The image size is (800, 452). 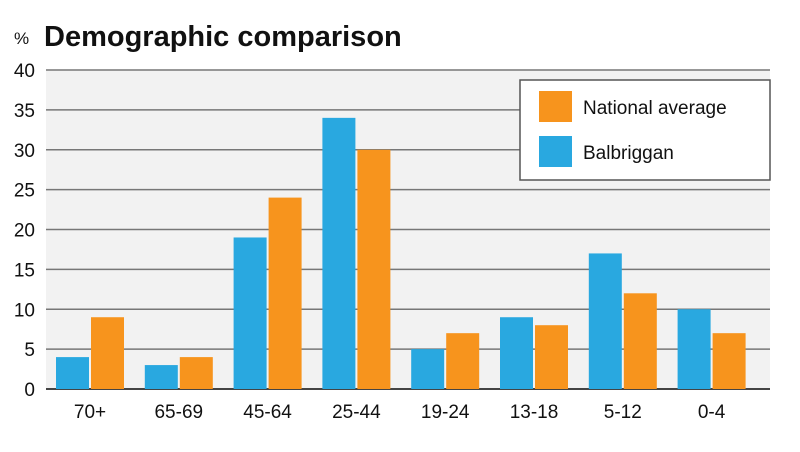 I want to click on legend-label: National average, so click(x=655, y=108).